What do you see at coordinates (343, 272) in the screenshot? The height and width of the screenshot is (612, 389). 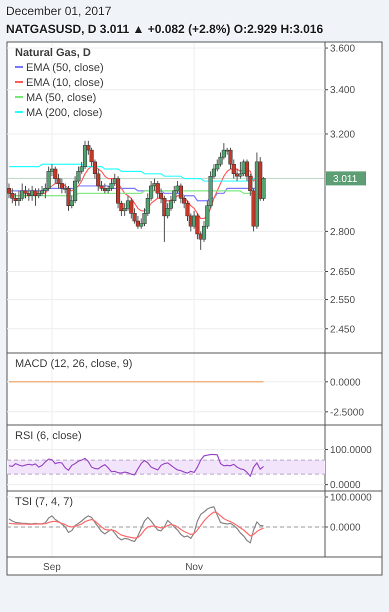 I see `y-tick-label: 2.650` at bounding box center [343, 272].